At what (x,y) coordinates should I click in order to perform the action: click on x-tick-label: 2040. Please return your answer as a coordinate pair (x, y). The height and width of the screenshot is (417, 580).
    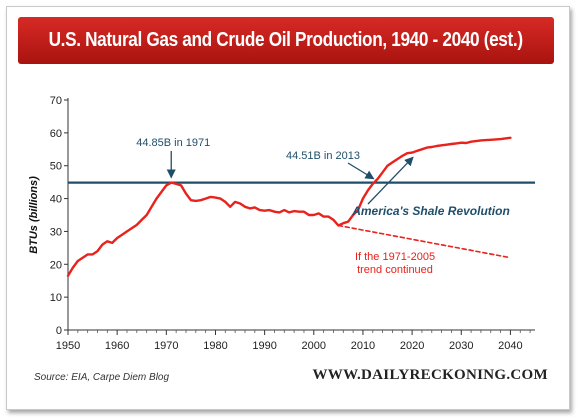
    Looking at the image, I should click on (510, 346).